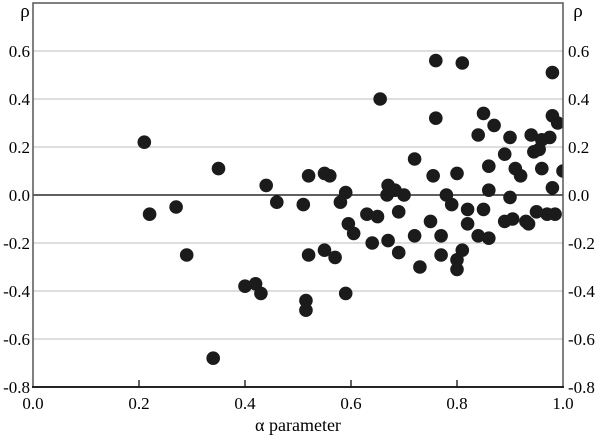  I want to click on x-tick-label: 0.4, so click(245, 403).